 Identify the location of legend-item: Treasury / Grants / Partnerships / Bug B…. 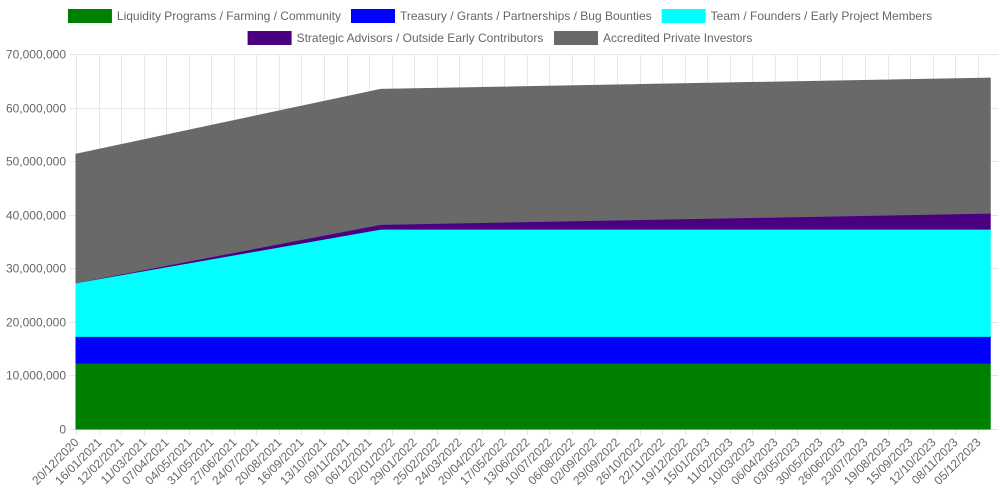
(501, 16).